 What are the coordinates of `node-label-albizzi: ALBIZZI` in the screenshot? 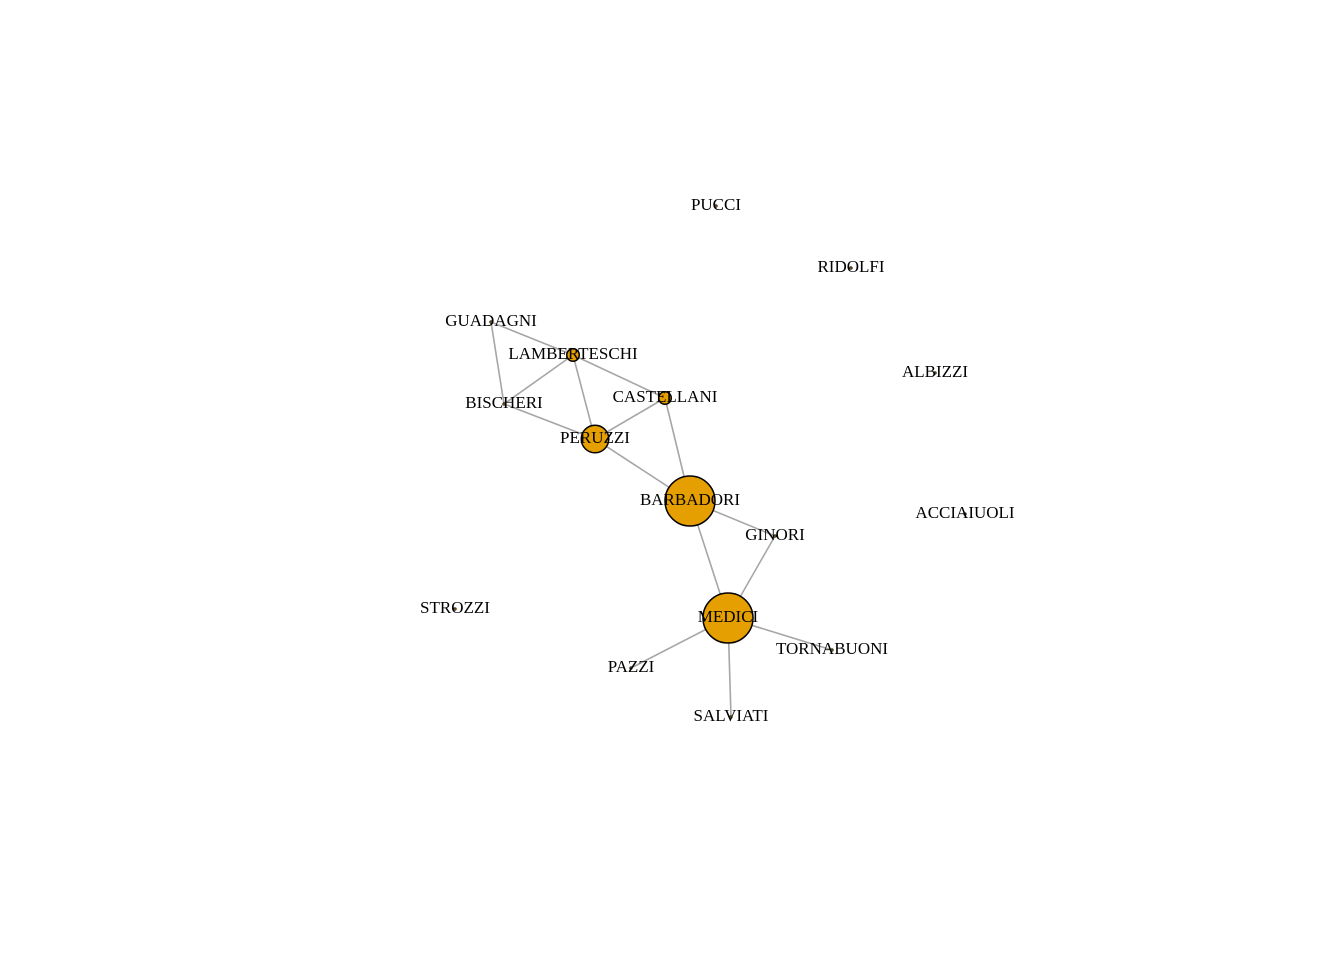 It's located at (935, 371).